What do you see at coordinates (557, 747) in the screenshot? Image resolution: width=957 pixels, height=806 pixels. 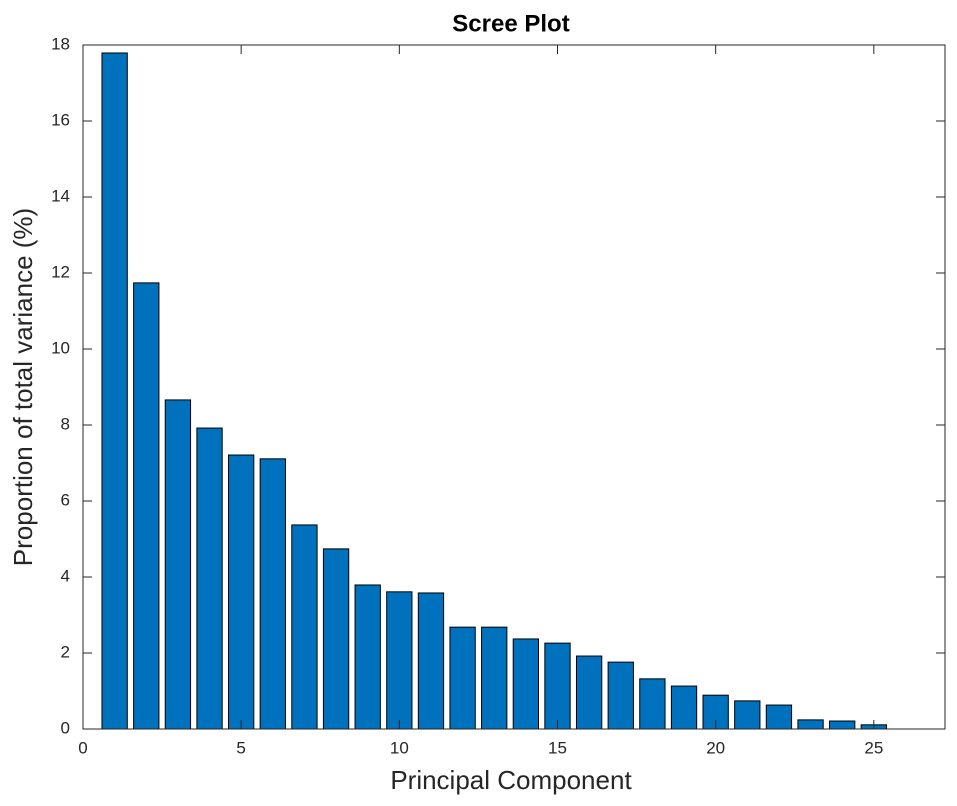 I see `x-tick-label: 15` at bounding box center [557, 747].